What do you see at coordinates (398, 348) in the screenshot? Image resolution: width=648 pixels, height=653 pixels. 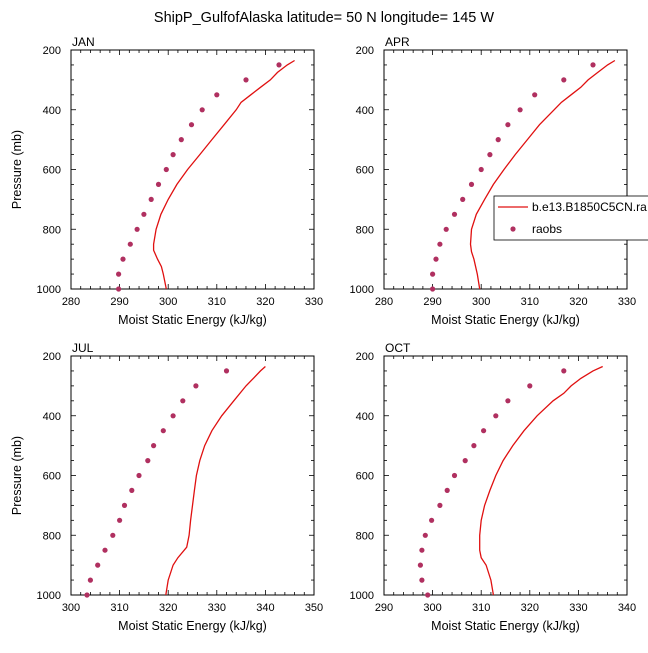 I see `panel-title: OCT` at bounding box center [398, 348].